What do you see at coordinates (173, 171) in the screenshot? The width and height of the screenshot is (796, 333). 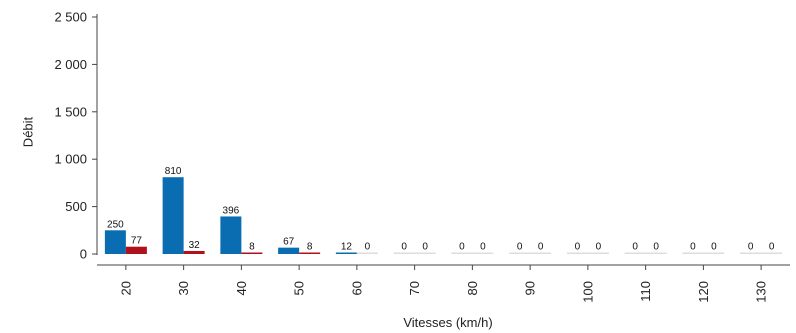 I see `bar-value-label: 810` at bounding box center [173, 171].